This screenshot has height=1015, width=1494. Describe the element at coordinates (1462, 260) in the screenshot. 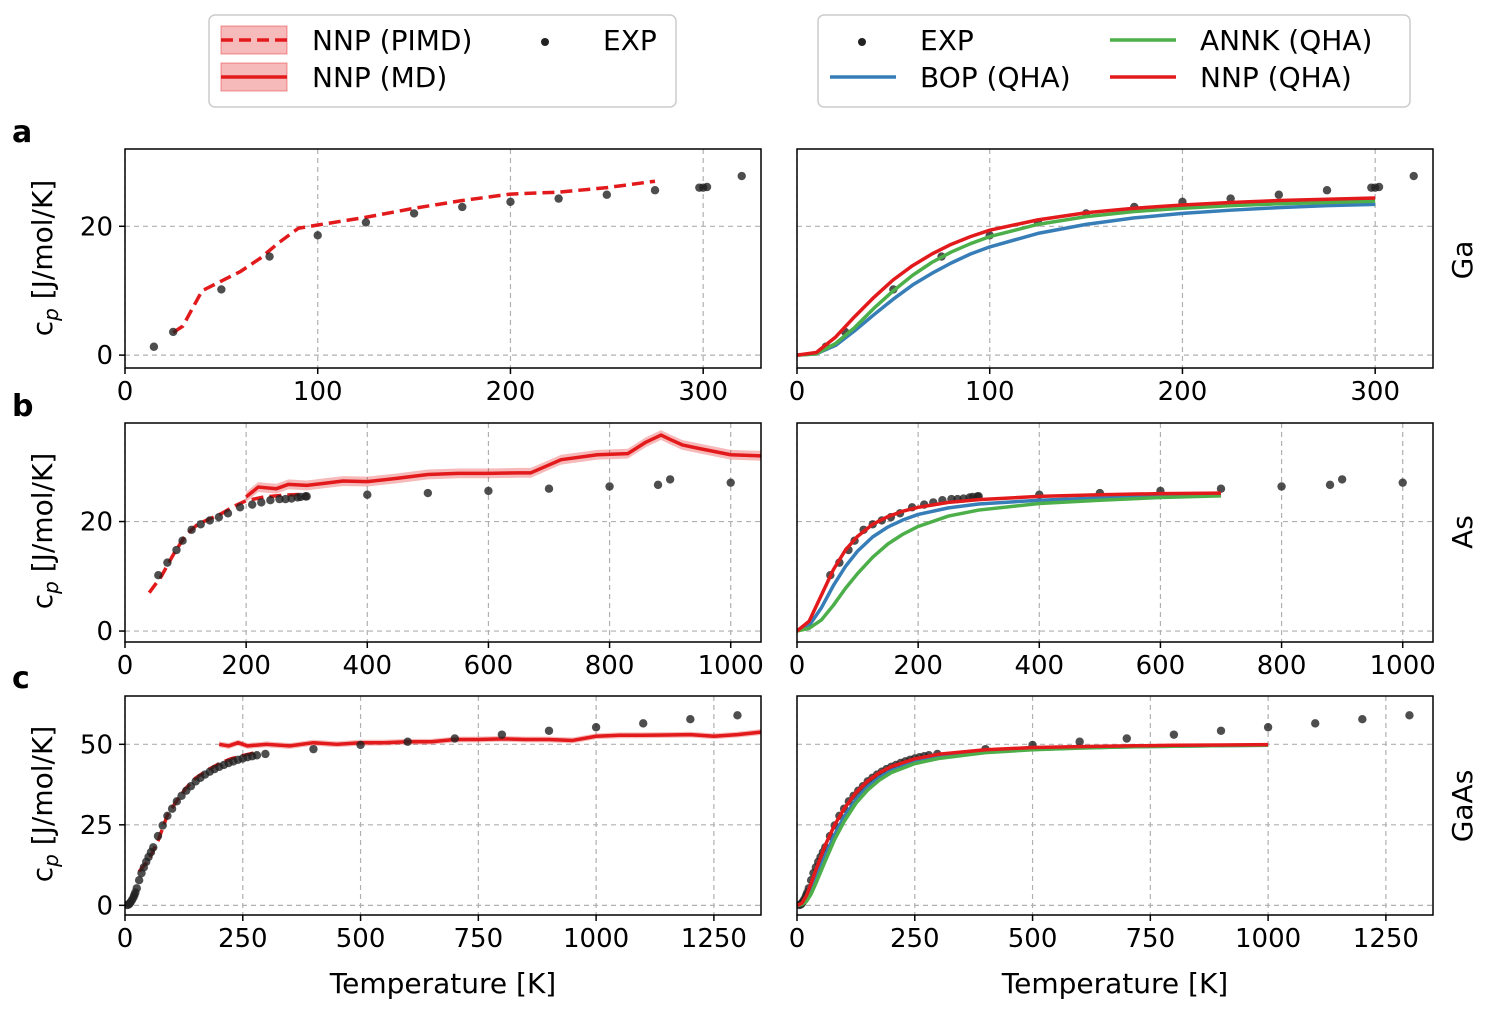

I see `material-label-ga: Ga` at that location.